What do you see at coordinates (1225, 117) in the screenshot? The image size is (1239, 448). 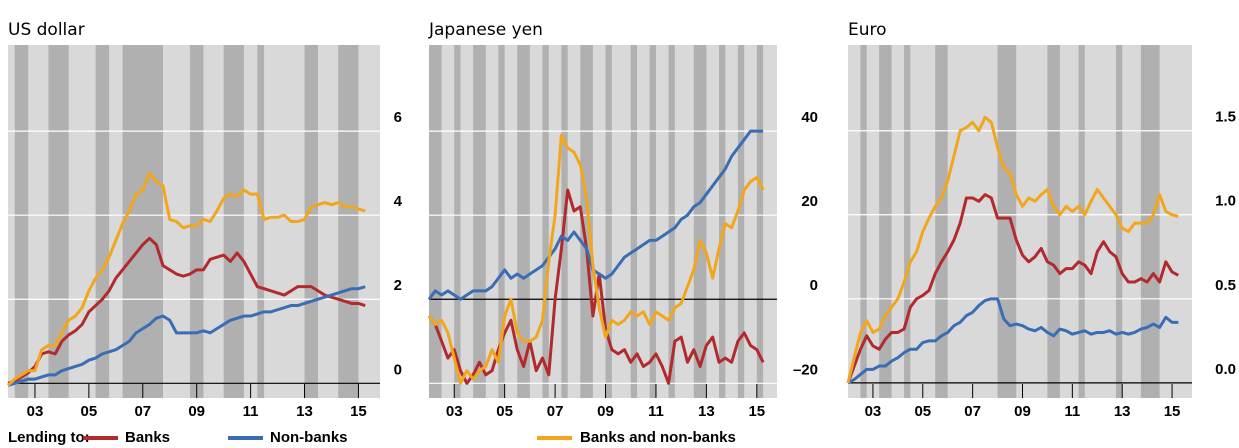 I see `y-tick-label: 1.5` at bounding box center [1225, 117].